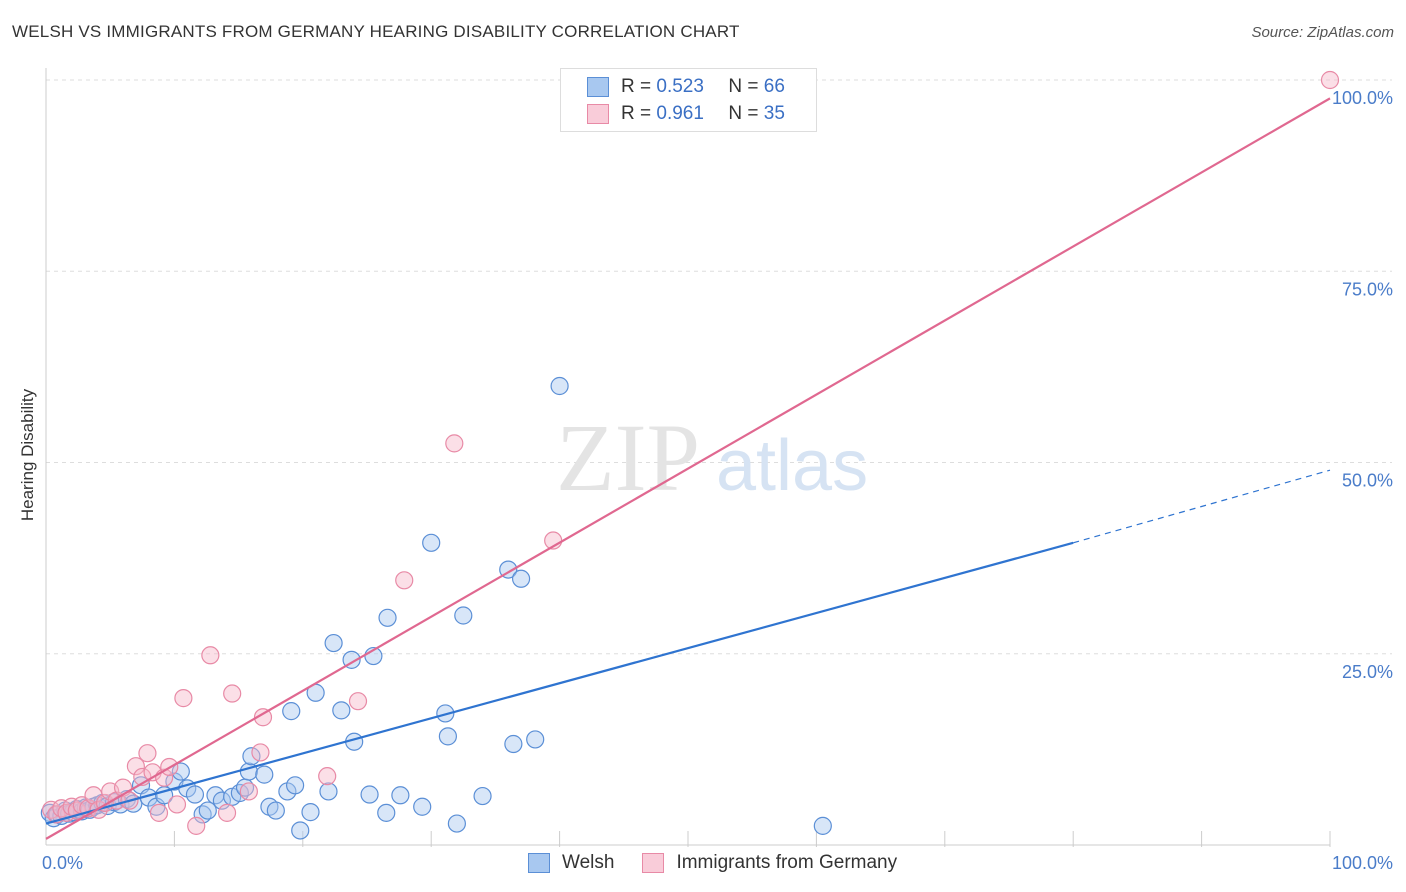 Image resolution: width=1406 pixels, height=892 pixels. I want to click on legend-label-germany: Immigrants from Germany, so click(787, 862).